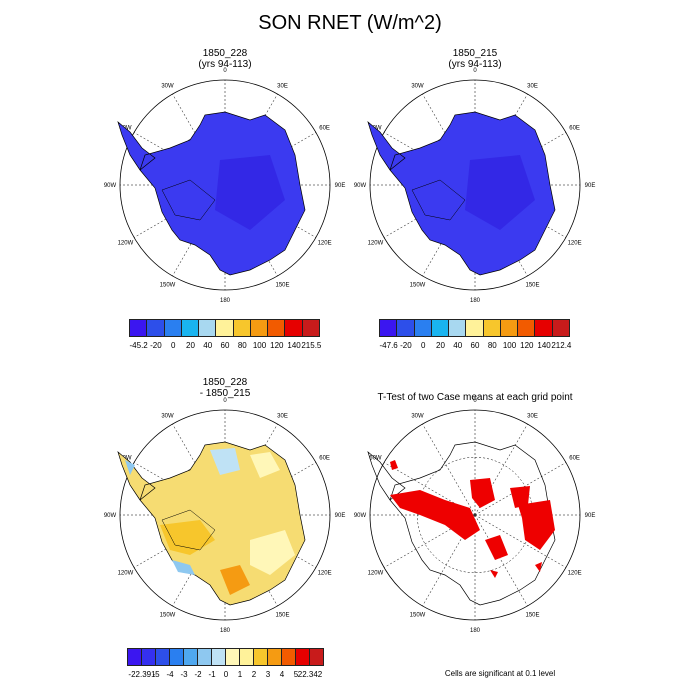 The width and height of the screenshot is (700, 700). I want to click on colorbar-tick-label: -3, so click(184, 674).